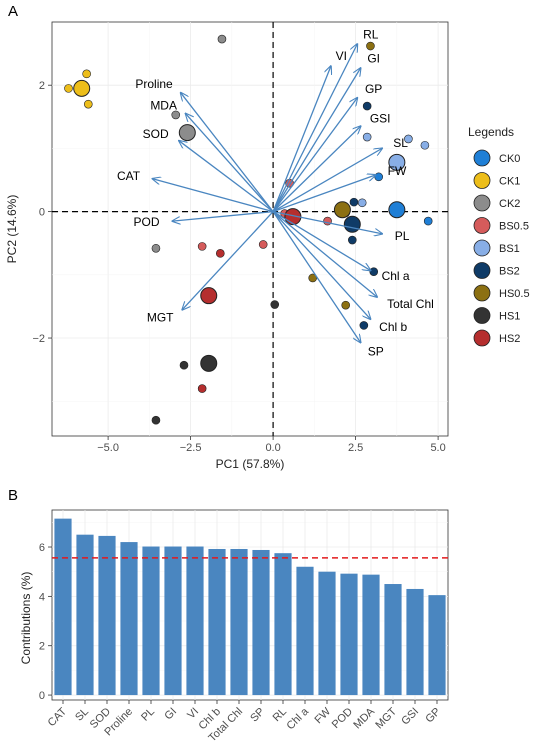 Image resolution: width=540 pixels, height=750 pixels. I want to click on centroid-point-HS0.5, so click(342, 210).